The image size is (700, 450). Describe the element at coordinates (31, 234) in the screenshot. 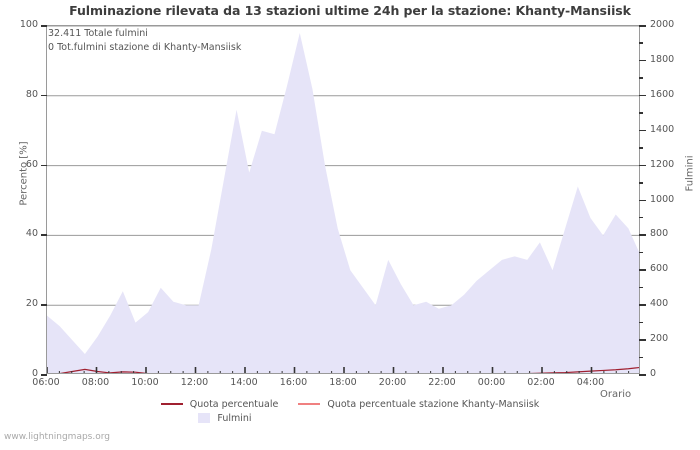

I see `y-axis-left-tick-label: 40` at that location.